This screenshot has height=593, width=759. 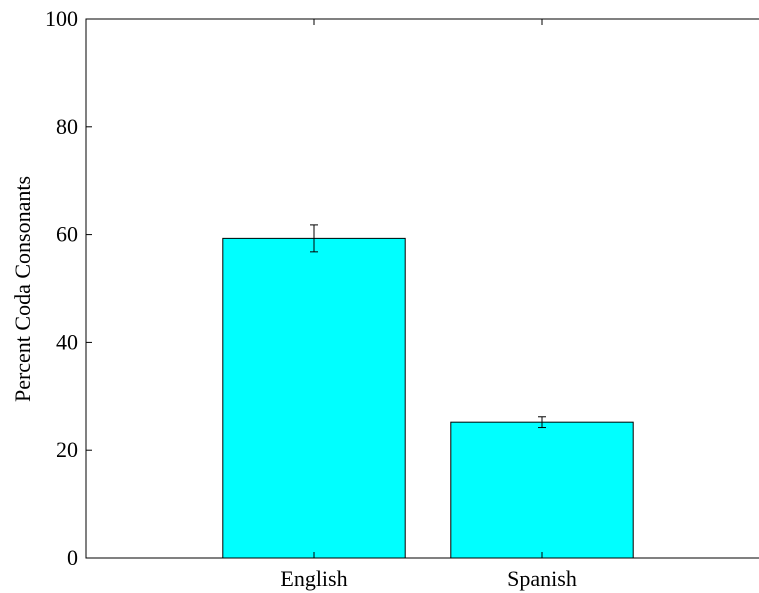 I want to click on error-bar-spanish, so click(x=542, y=422).